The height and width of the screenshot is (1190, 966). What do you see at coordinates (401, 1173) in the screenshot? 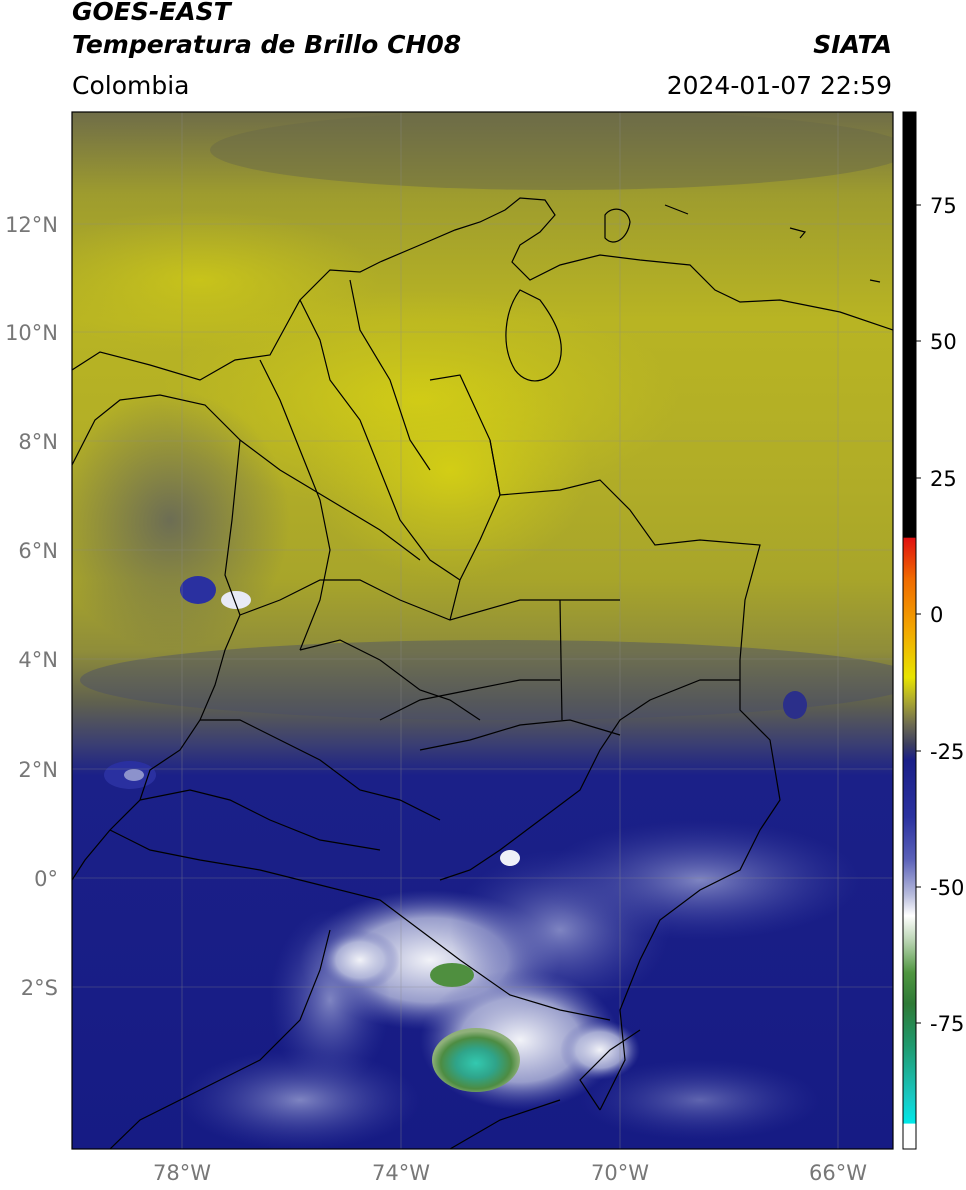
I see `lon-label-74w: 74°W` at bounding box center [401, 1173].